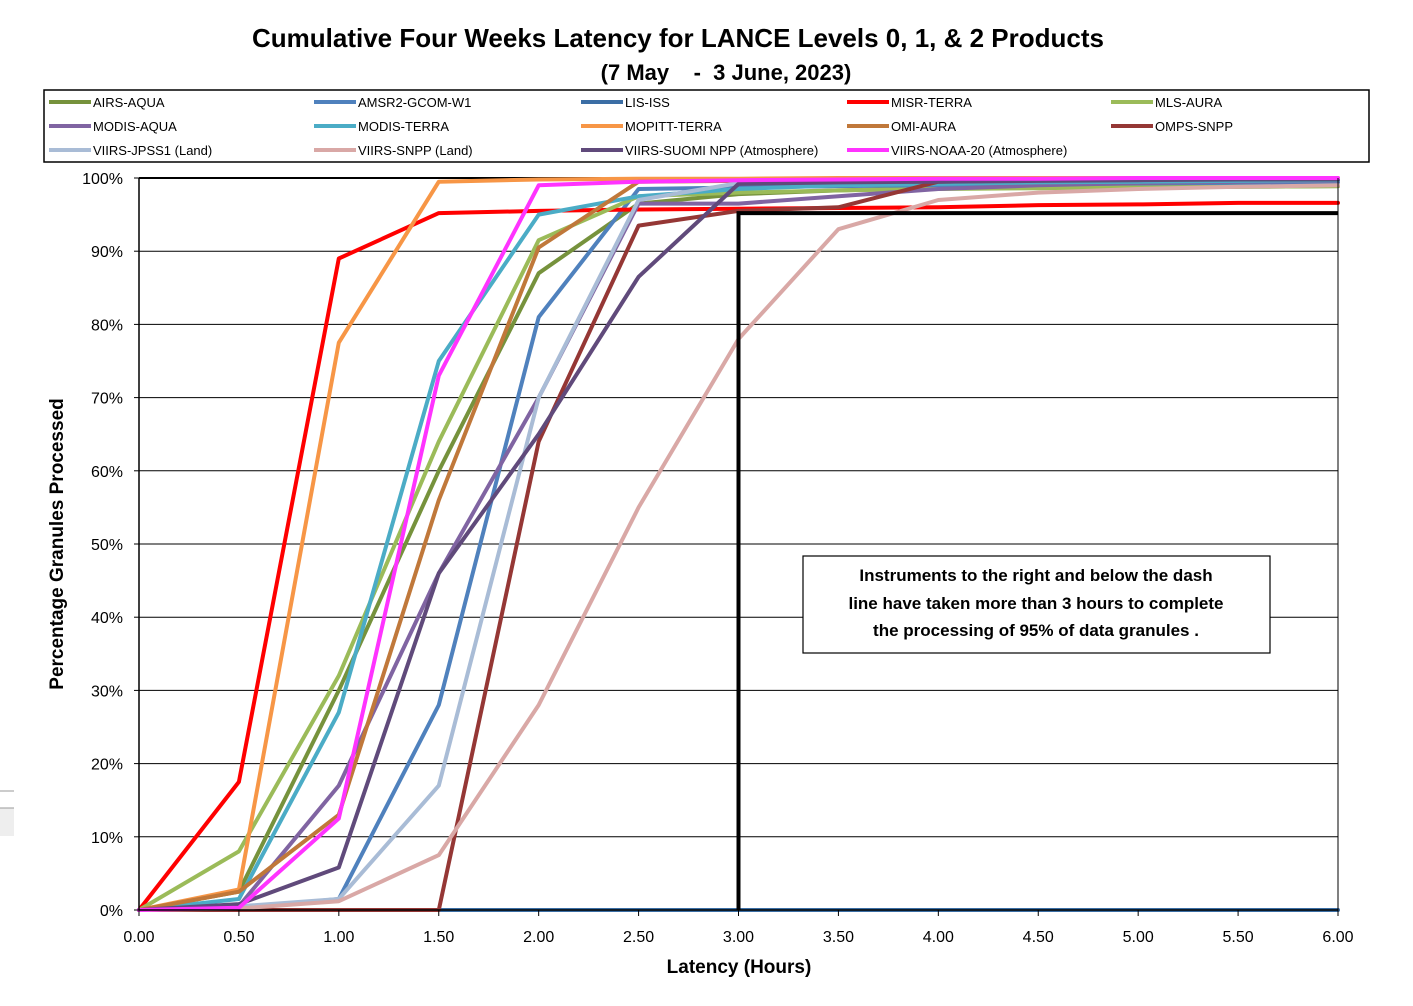 Image resolution: width=1413 pixels, height=1006 pixels. I want to click on legend-label: VIIRS-NOAA-20 (Atmosphere), so click(979, 150).